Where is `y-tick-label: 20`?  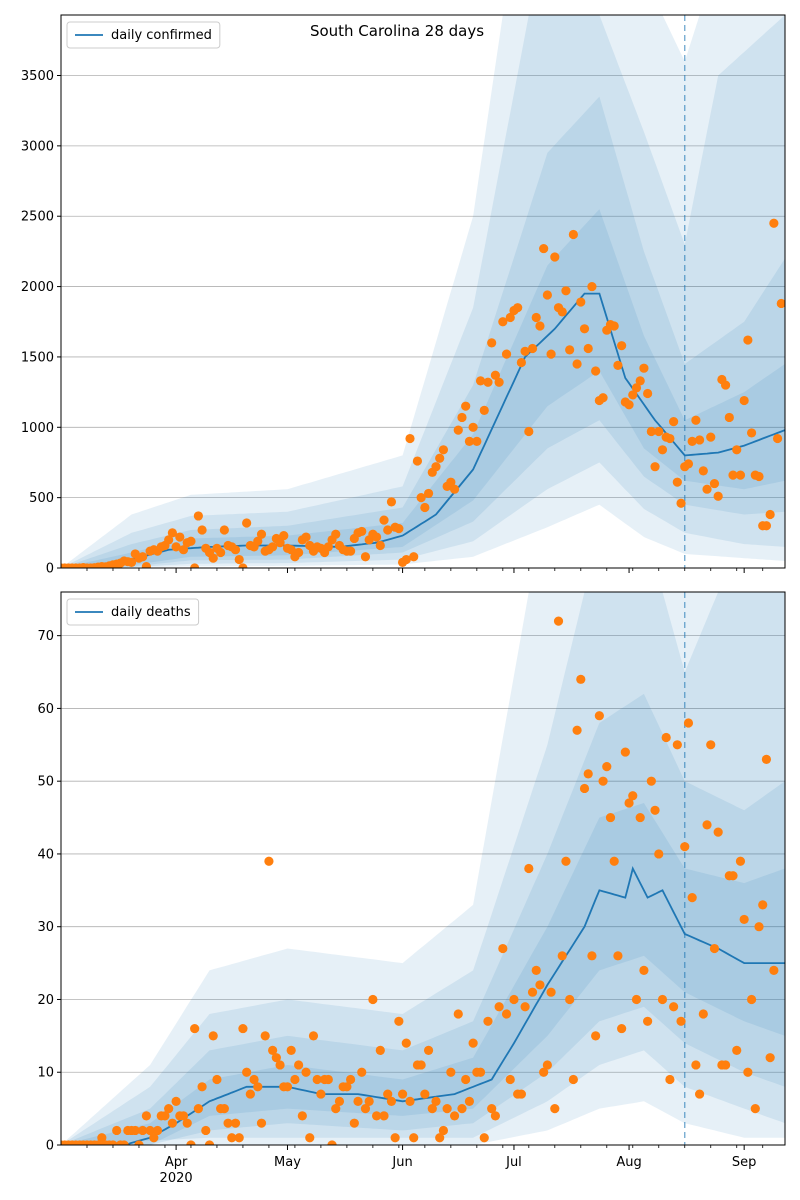
y-tick-label: 20 is located at coordinates (45, 1000).